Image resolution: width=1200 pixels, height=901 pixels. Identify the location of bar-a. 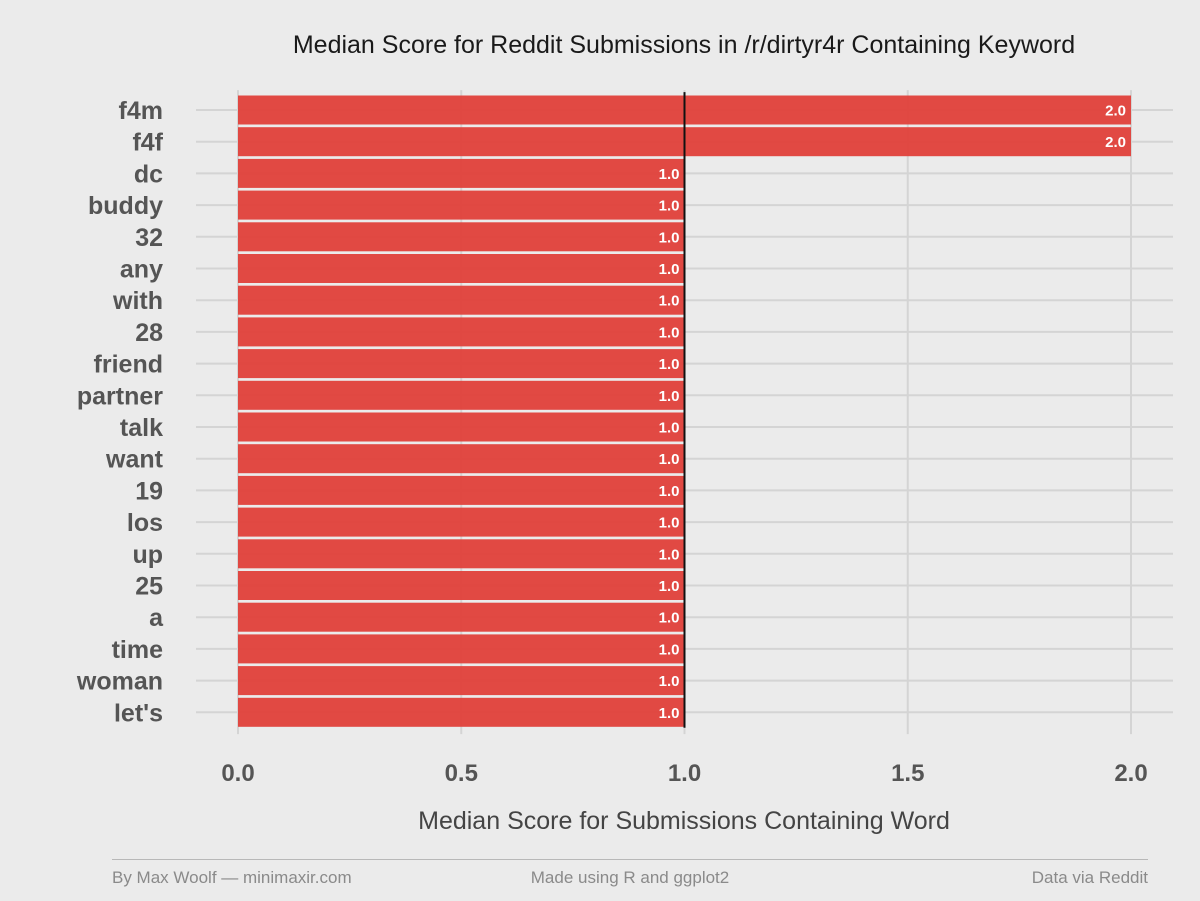
(461, 617).